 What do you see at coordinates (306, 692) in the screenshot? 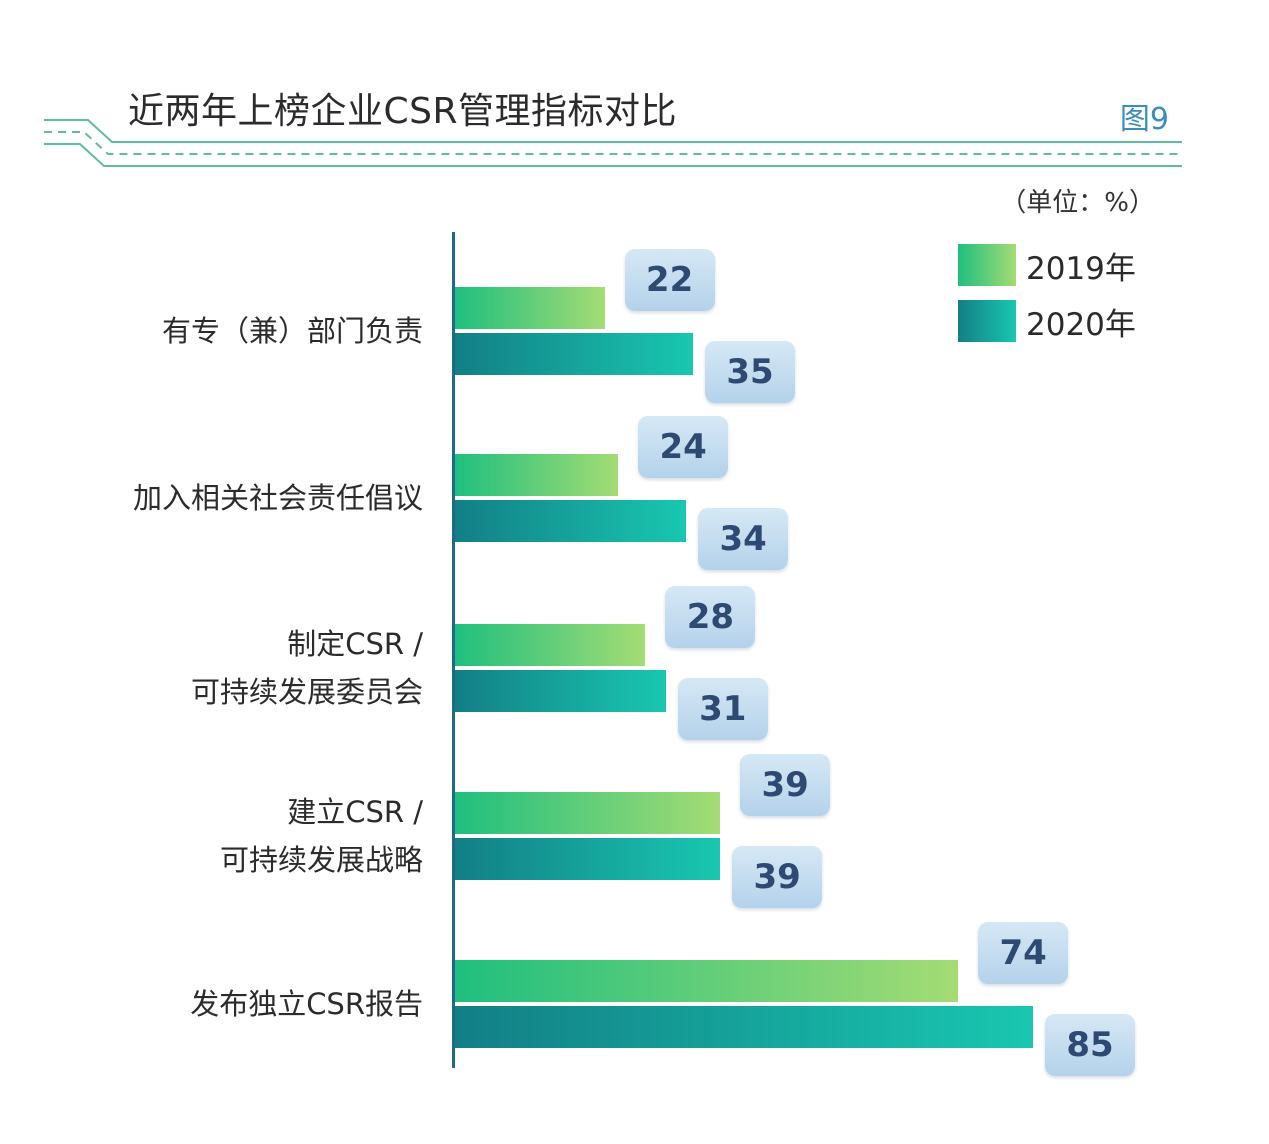
I see `category-label-line: 可持续发展委员会` at bounding box center [306, 692].